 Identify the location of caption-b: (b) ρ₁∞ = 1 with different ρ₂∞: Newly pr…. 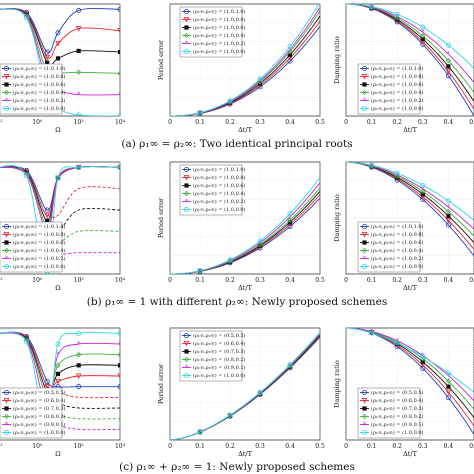
(237, 302).